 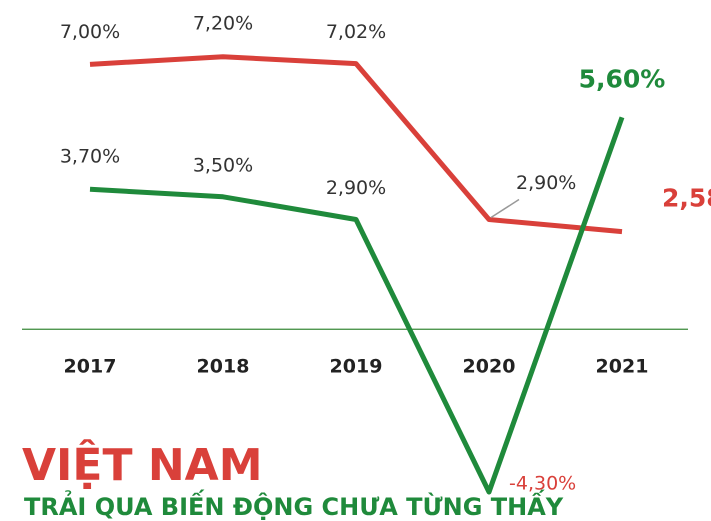 What do you see at coordinates (223, 23) in the screenshot?
I see `data-label: 7,20%` at bounding box center [223, 23].